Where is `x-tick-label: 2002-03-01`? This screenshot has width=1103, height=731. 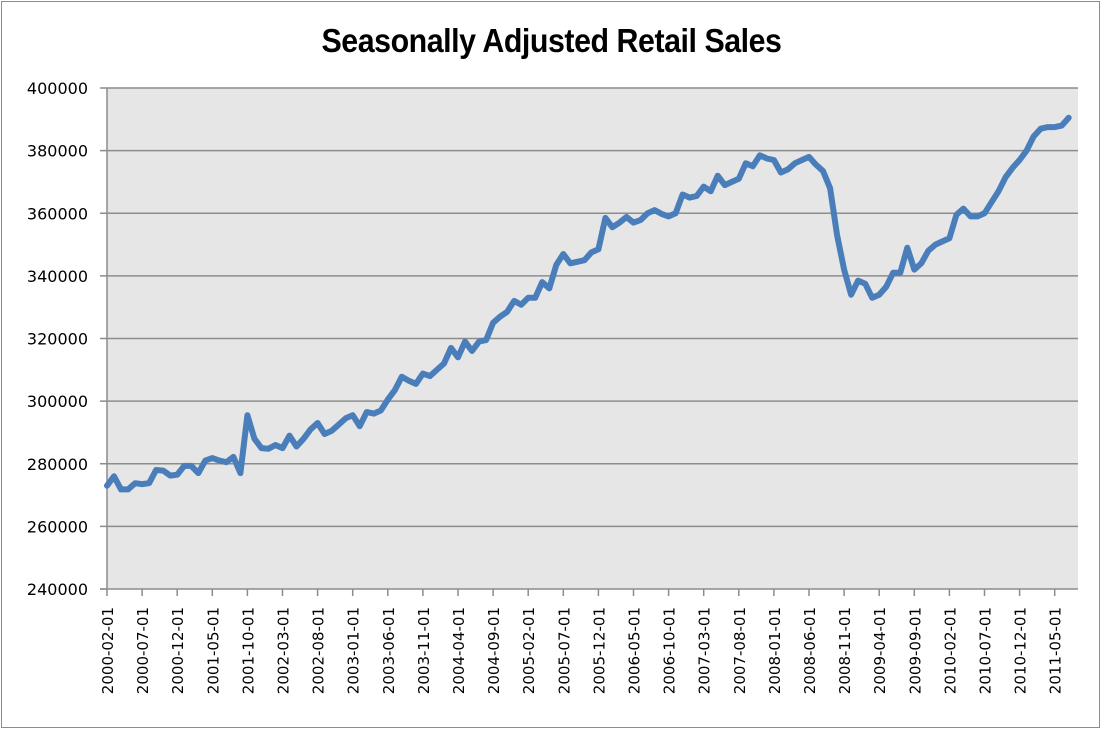
x-tick-label: 2002-03-01 is located at coordinates (284, 650).